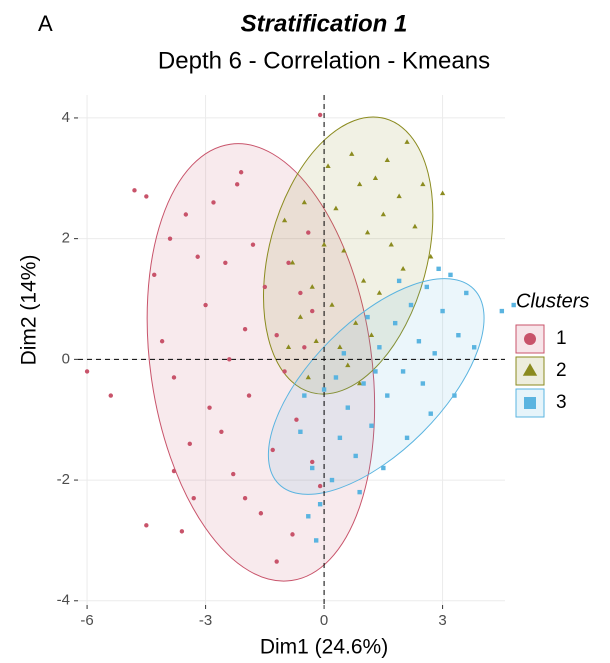 Image resolution: width=610 pixels, height=663 pixels. I want to click on x-tick-label: -3, so click(205, 620).